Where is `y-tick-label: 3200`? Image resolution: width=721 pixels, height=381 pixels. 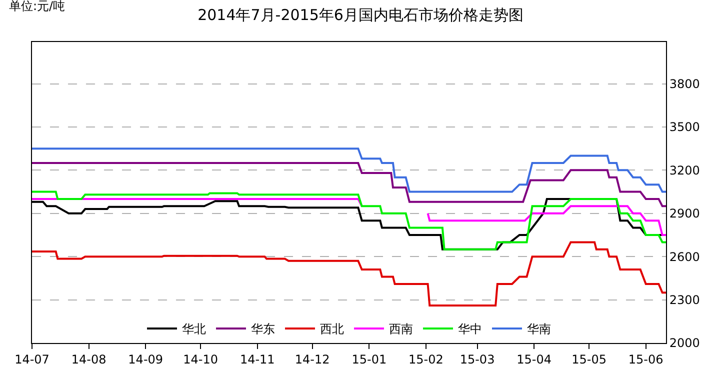
y-tick-label: 3200 is located at coordinates (684, 170).